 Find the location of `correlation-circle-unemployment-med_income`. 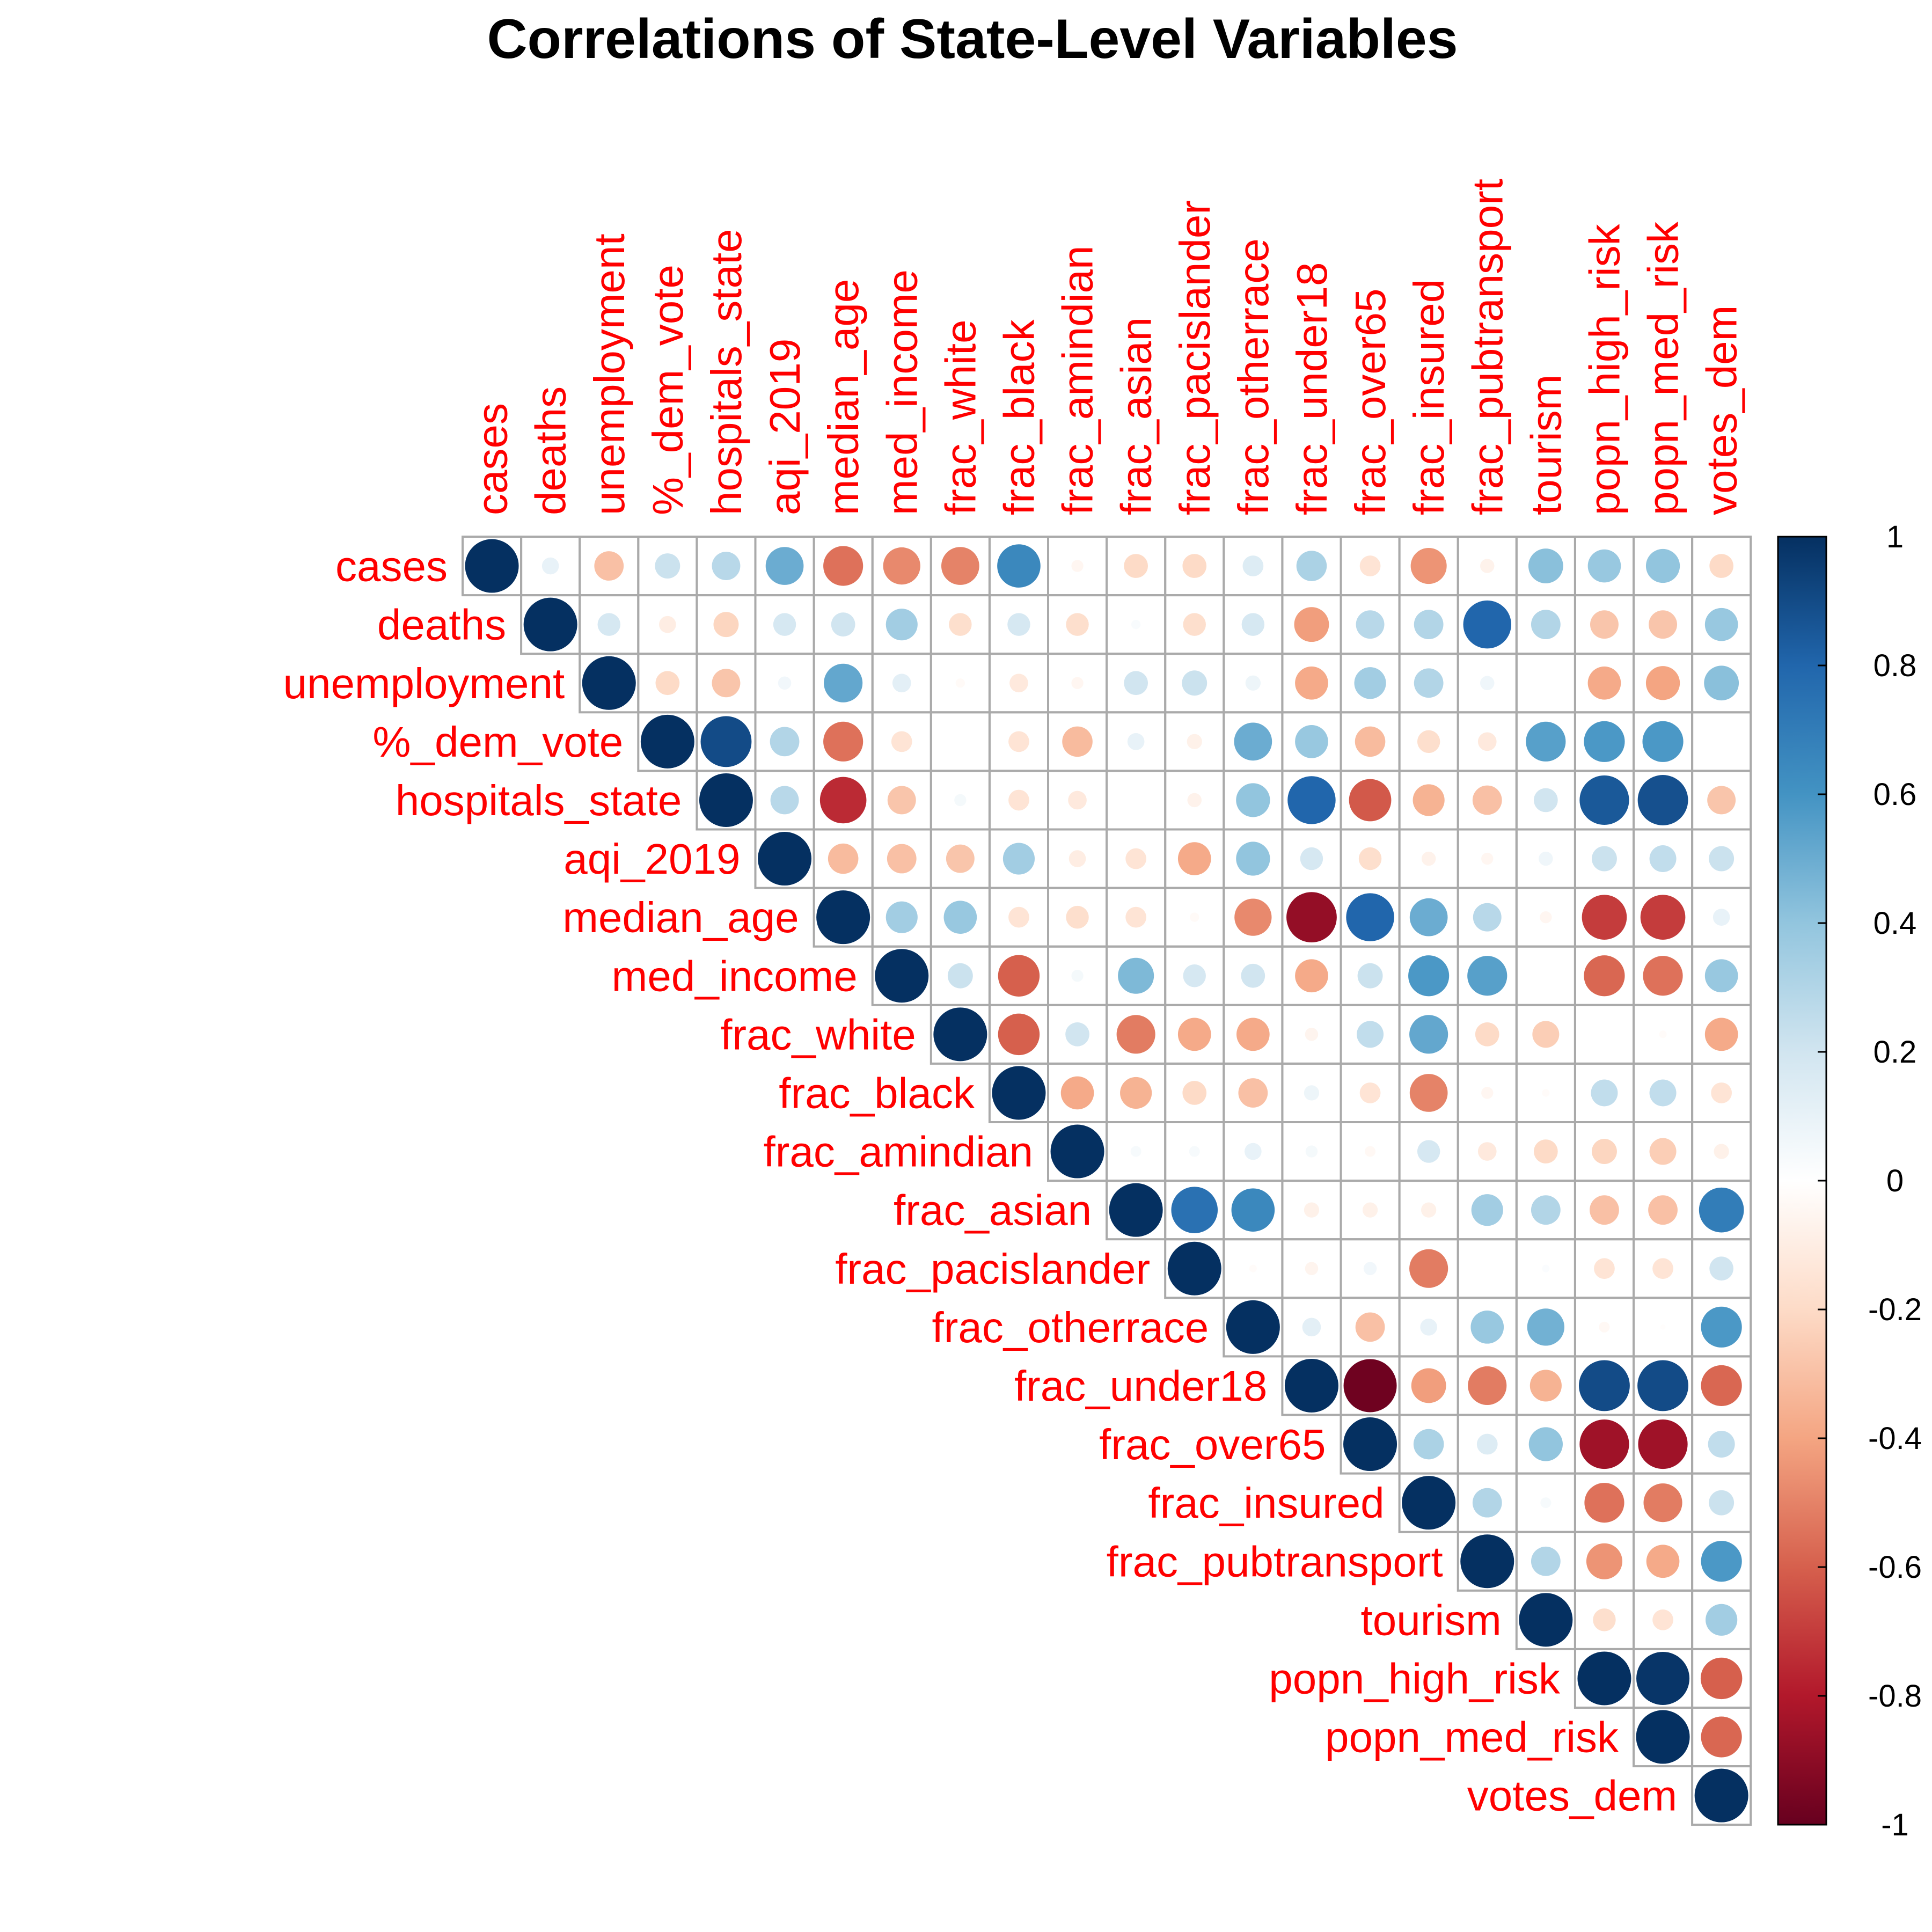

correlation-circle-unemployment-med_income is located at coordinates (901, 683).